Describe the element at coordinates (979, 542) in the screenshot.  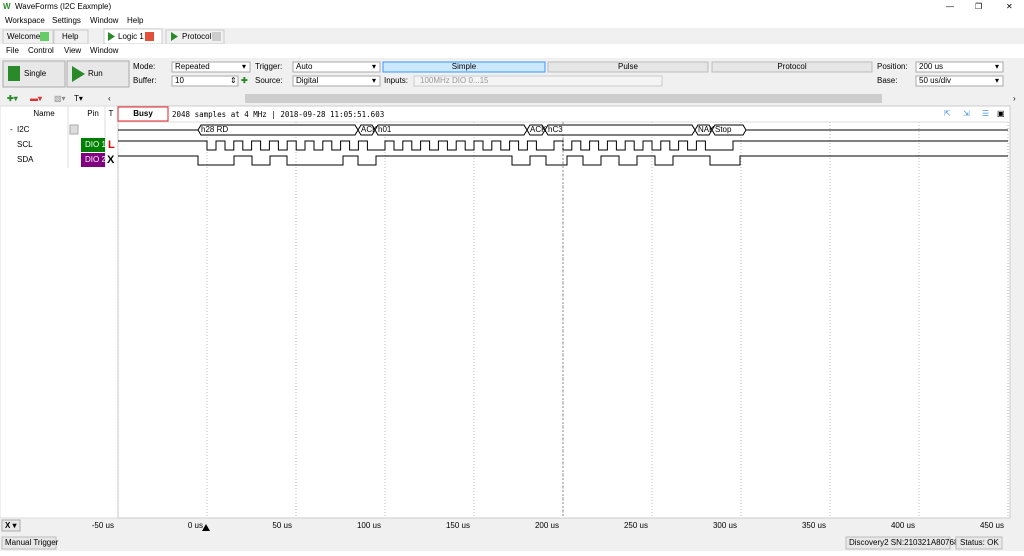
I see `device-status: Status: OK` at that location.